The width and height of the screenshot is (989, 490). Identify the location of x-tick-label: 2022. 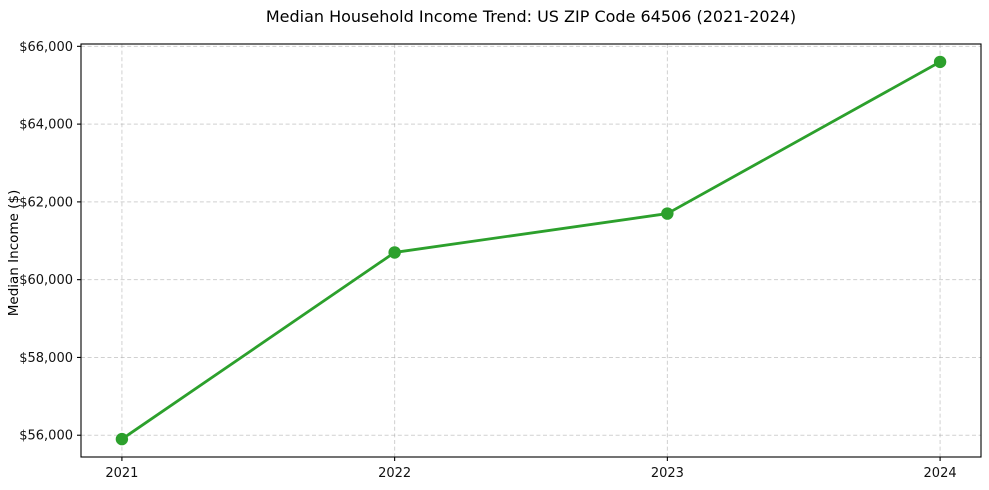
(394, 473).